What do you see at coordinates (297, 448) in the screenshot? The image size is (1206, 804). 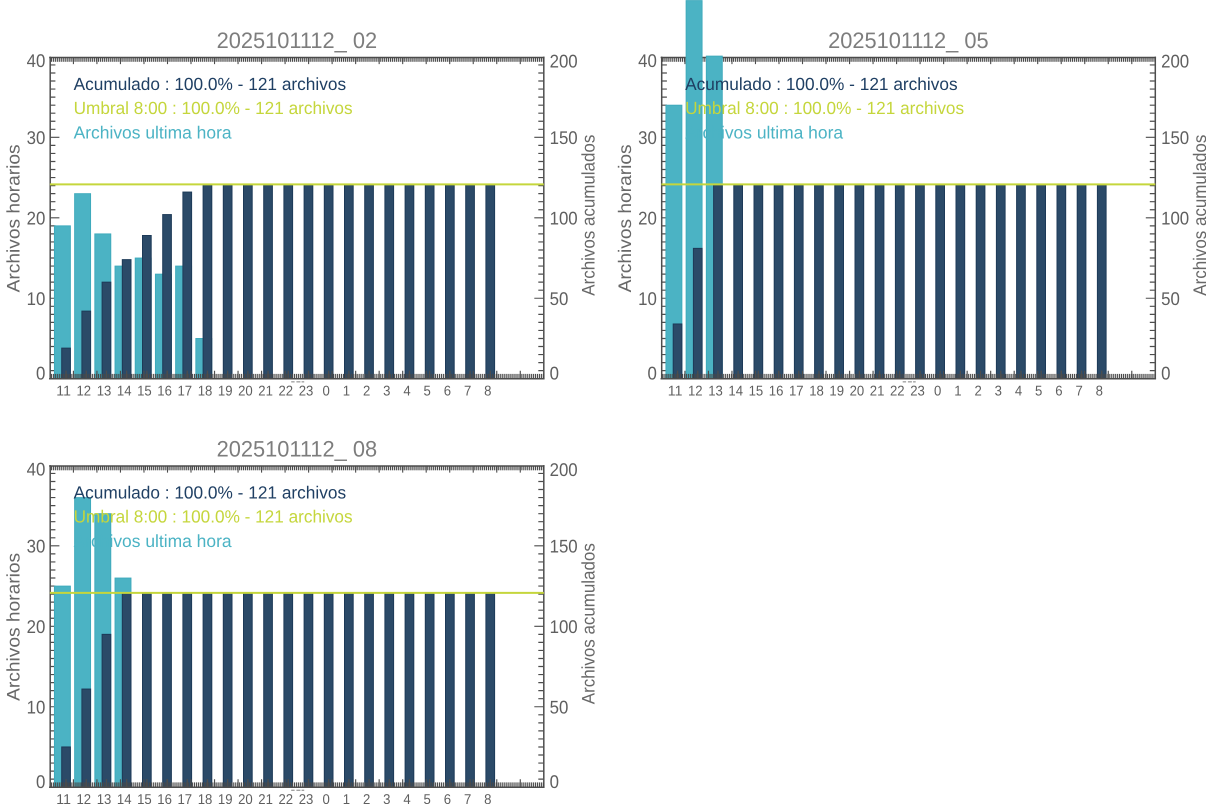 I see `svg-text: 2025101112_ 08` at bounding box center [297, 448].